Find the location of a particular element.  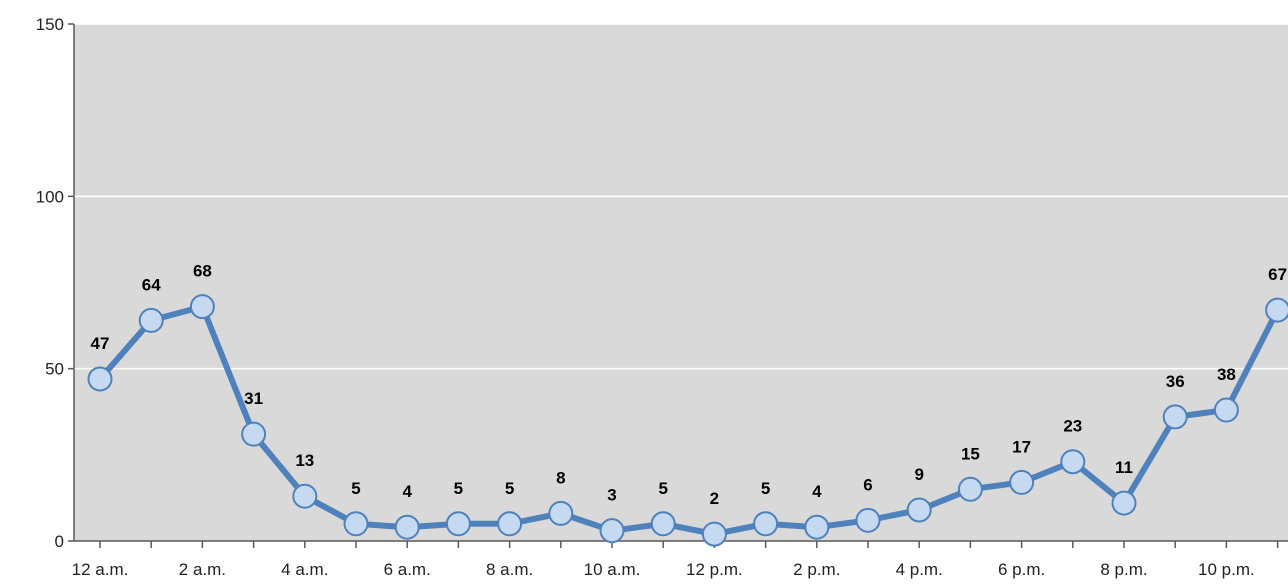

data-label: 64 is located at coordinates (151, 284).